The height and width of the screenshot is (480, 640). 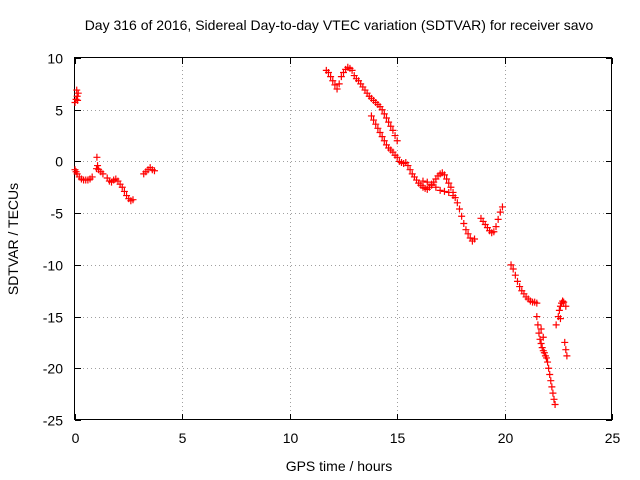 What do you see at coordinates (53, 369) in the screenshot?
I see `y-tick-label: -20` at bounding box center [53, 369].